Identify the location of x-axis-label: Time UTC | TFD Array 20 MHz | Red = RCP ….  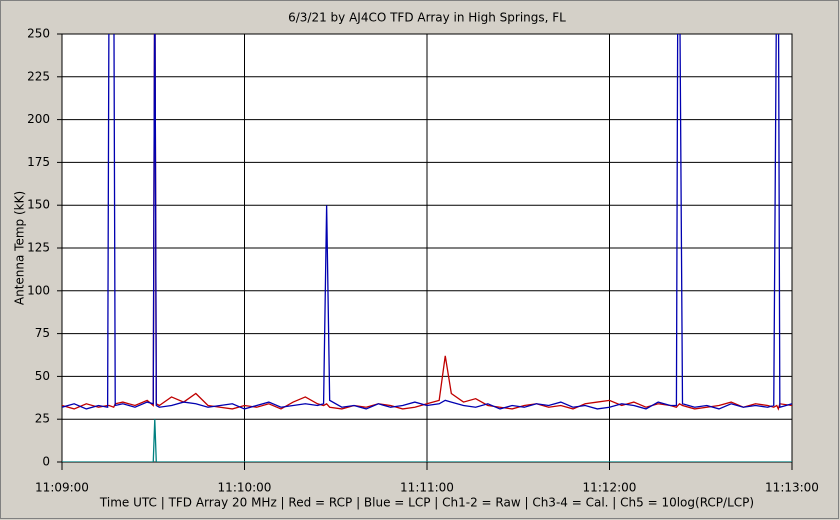
(426, 503).